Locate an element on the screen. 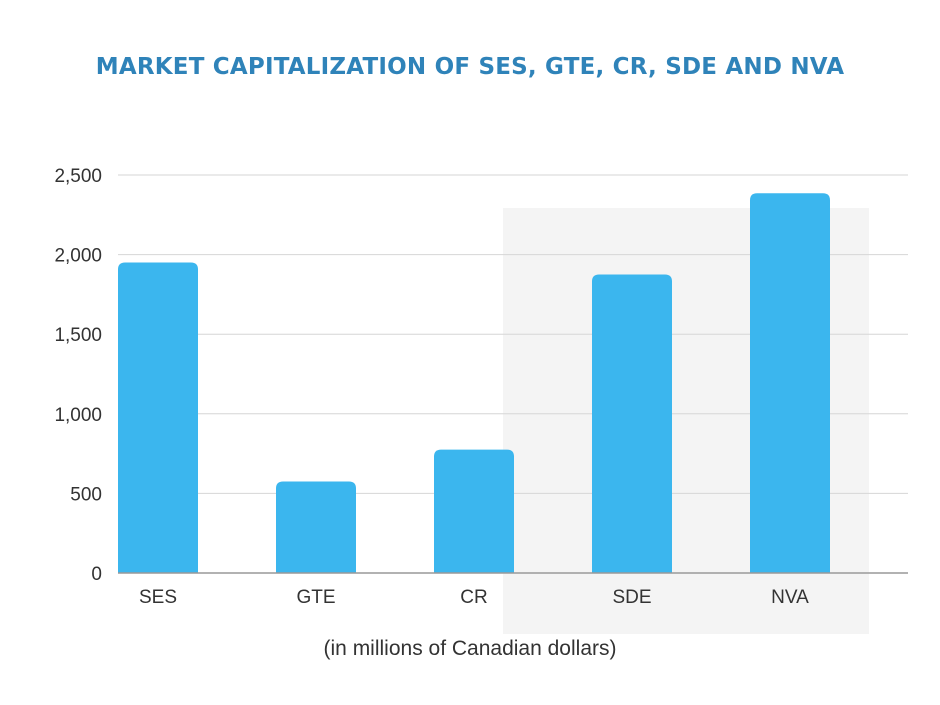 The height and width of the screenshot is (705, 940). y-tick-label: 1,500 is located at coordinates (78, 335).